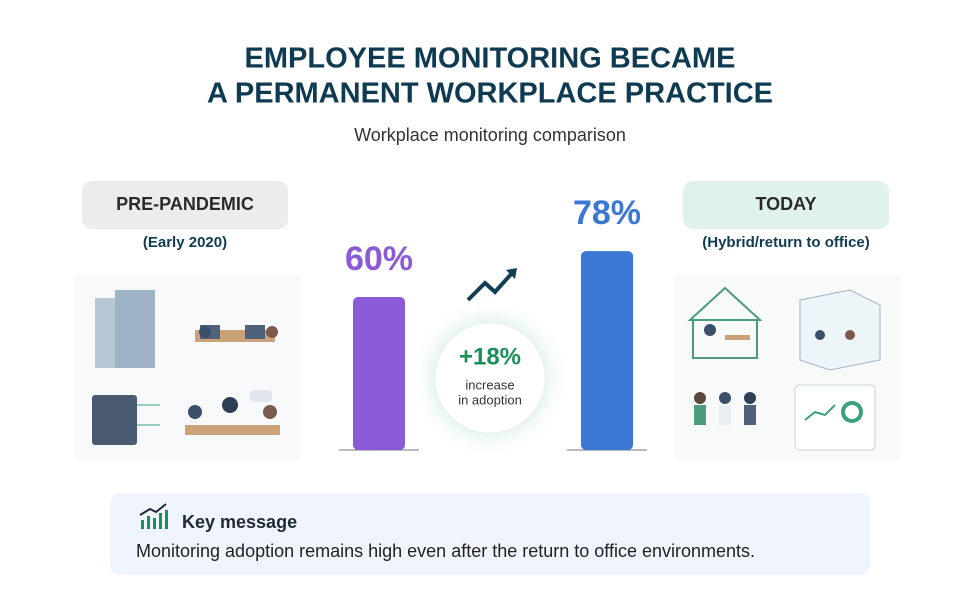 This screenshot has width=980, height=600. What do you see at coordinates (185, 242) in the screenshot?
I see `period-label: (Early 2020)` at bounding box center [185, 242].